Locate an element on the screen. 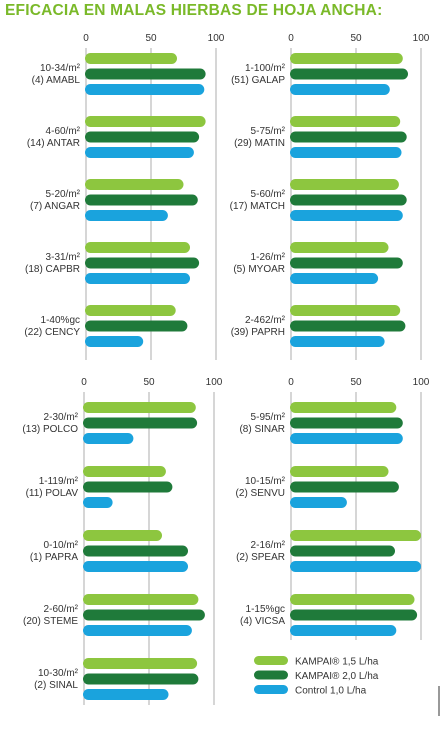  category-label-line: (1) PAPRA is located at coordinates (54, 557).